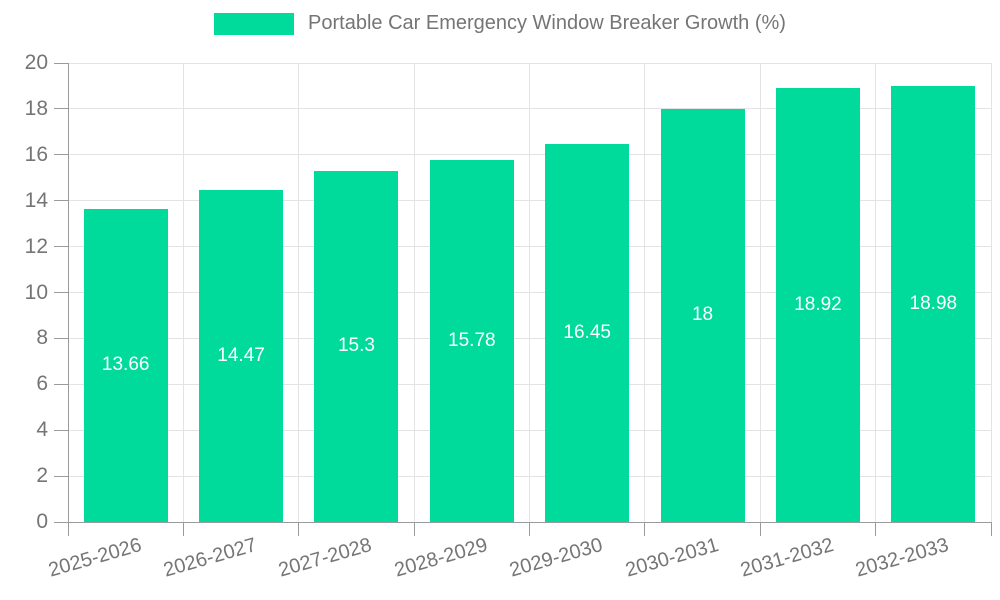 This screenshot has width=1000, height=600. I want to click on y-tick-label: 10, so click(36, 292).